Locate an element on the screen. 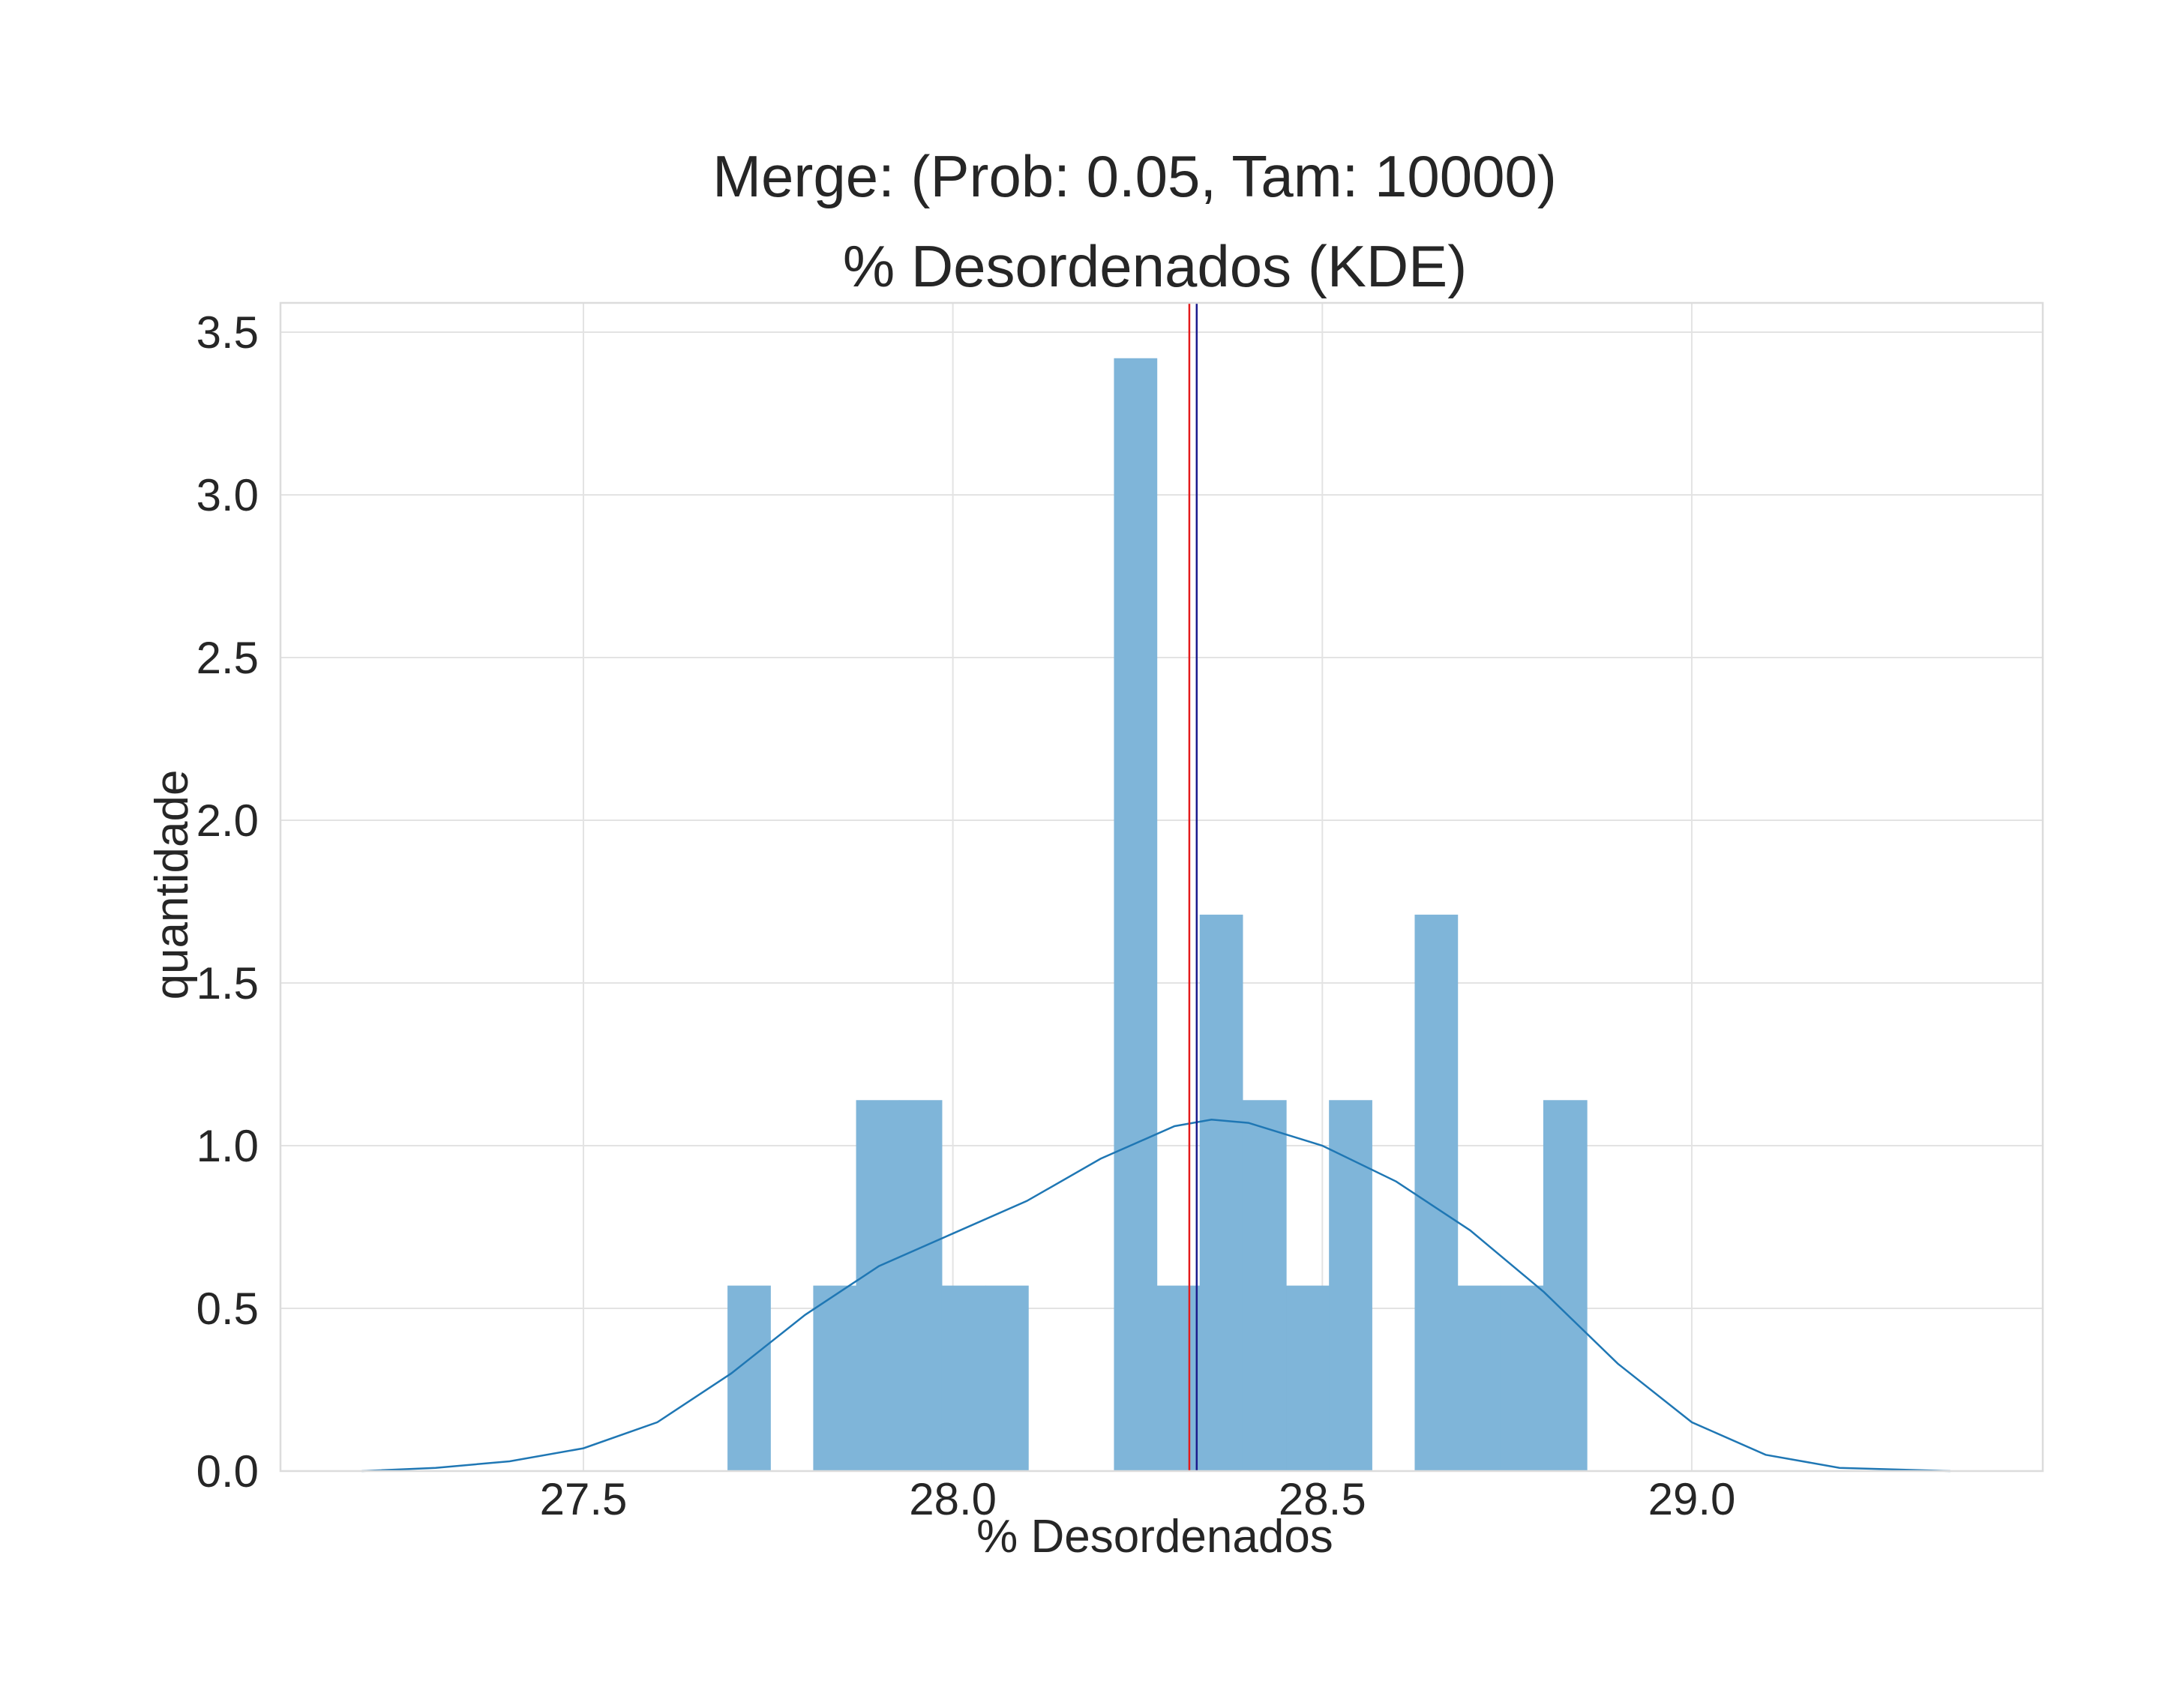 The height and width of the screenshot is (1708, 2171). x-tick-label-3: 29.0 is located at coordinates (1692, 1499).